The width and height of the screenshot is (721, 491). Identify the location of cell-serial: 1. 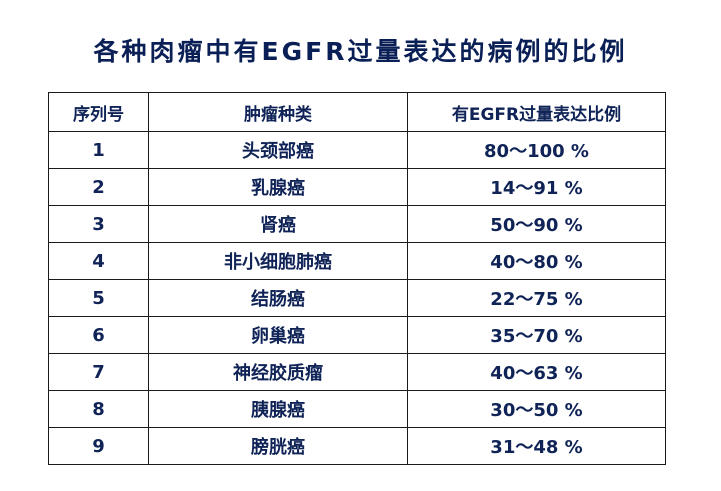
(98, 150).